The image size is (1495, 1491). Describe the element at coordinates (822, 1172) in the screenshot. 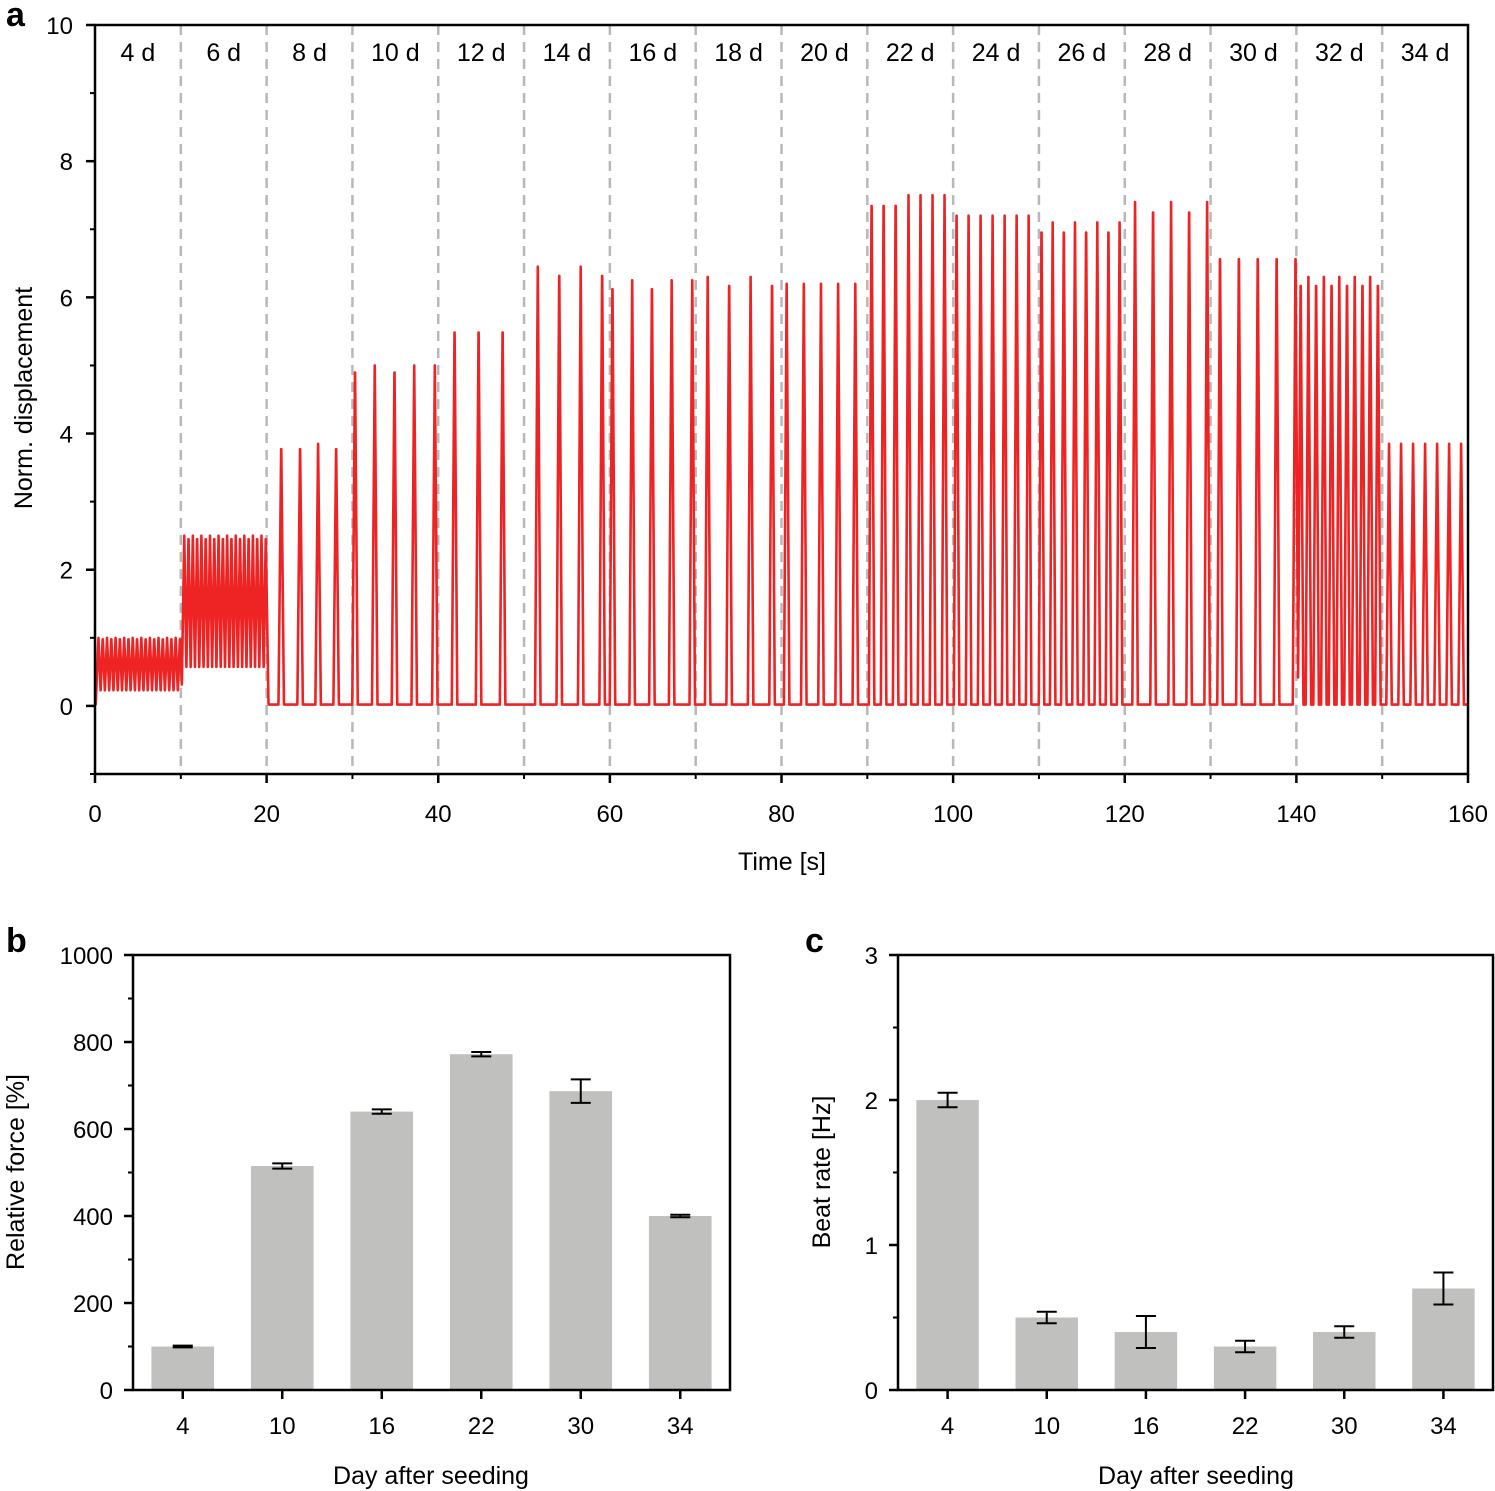

I see `panel-c-y-axis-label: Beat rate [Hz]` at that location.